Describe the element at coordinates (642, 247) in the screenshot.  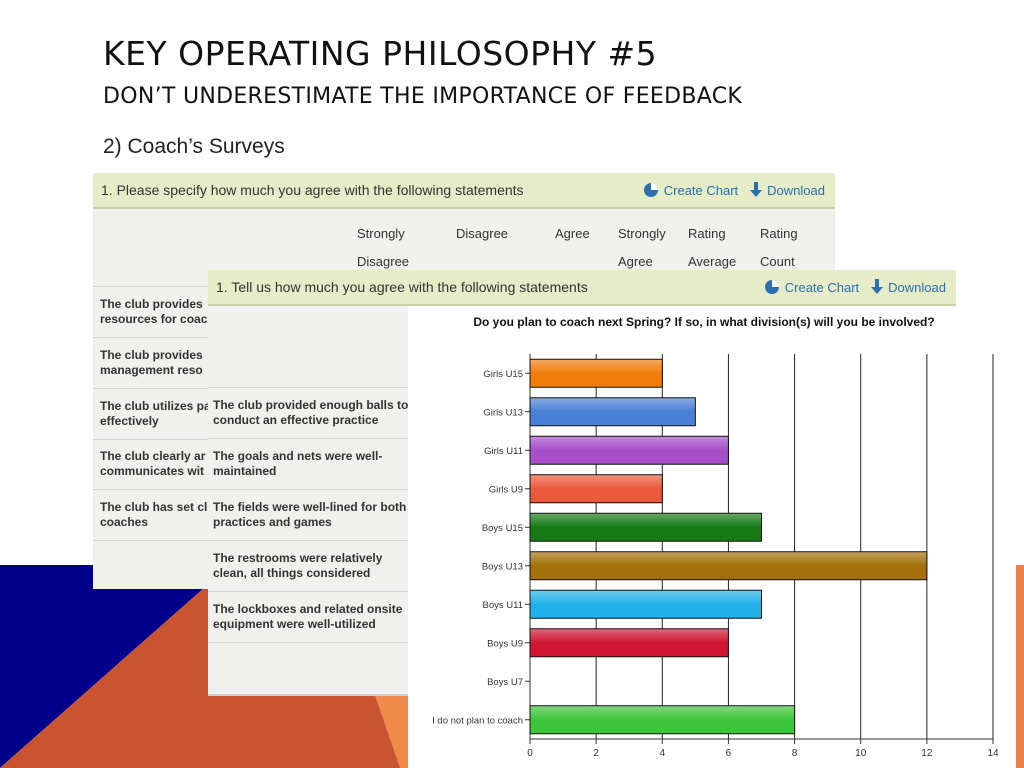
I see `column-header: Strongly Agree` at that location.